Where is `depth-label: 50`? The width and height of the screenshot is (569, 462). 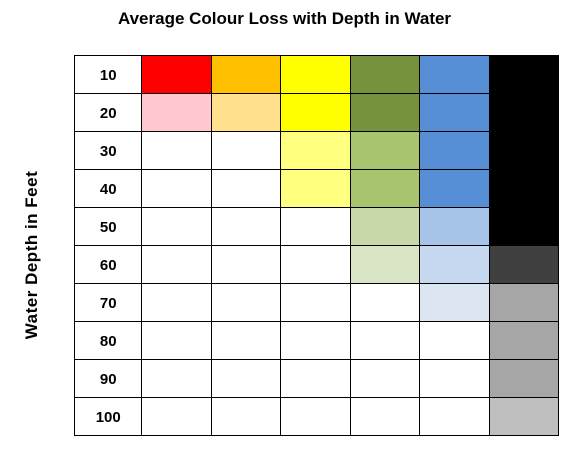 depth-label: 50 is located at coordinates (108, 226).